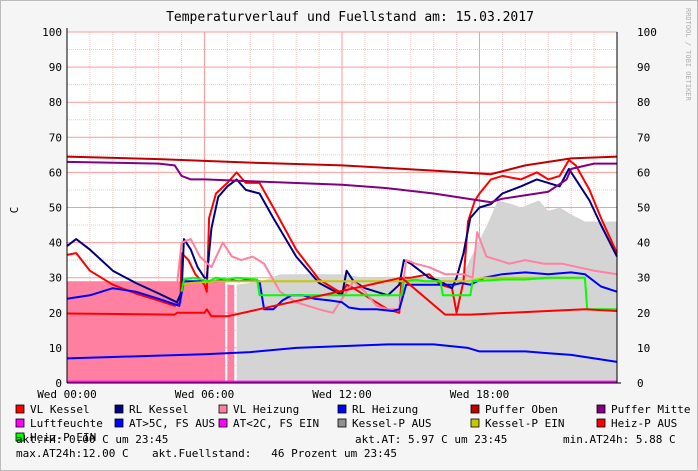 The height and width of the screenshot is (471, 698). Describe the element at coordinates (647, 32) in the screenshot. I see `y-tick-label-right: 100` at that location.